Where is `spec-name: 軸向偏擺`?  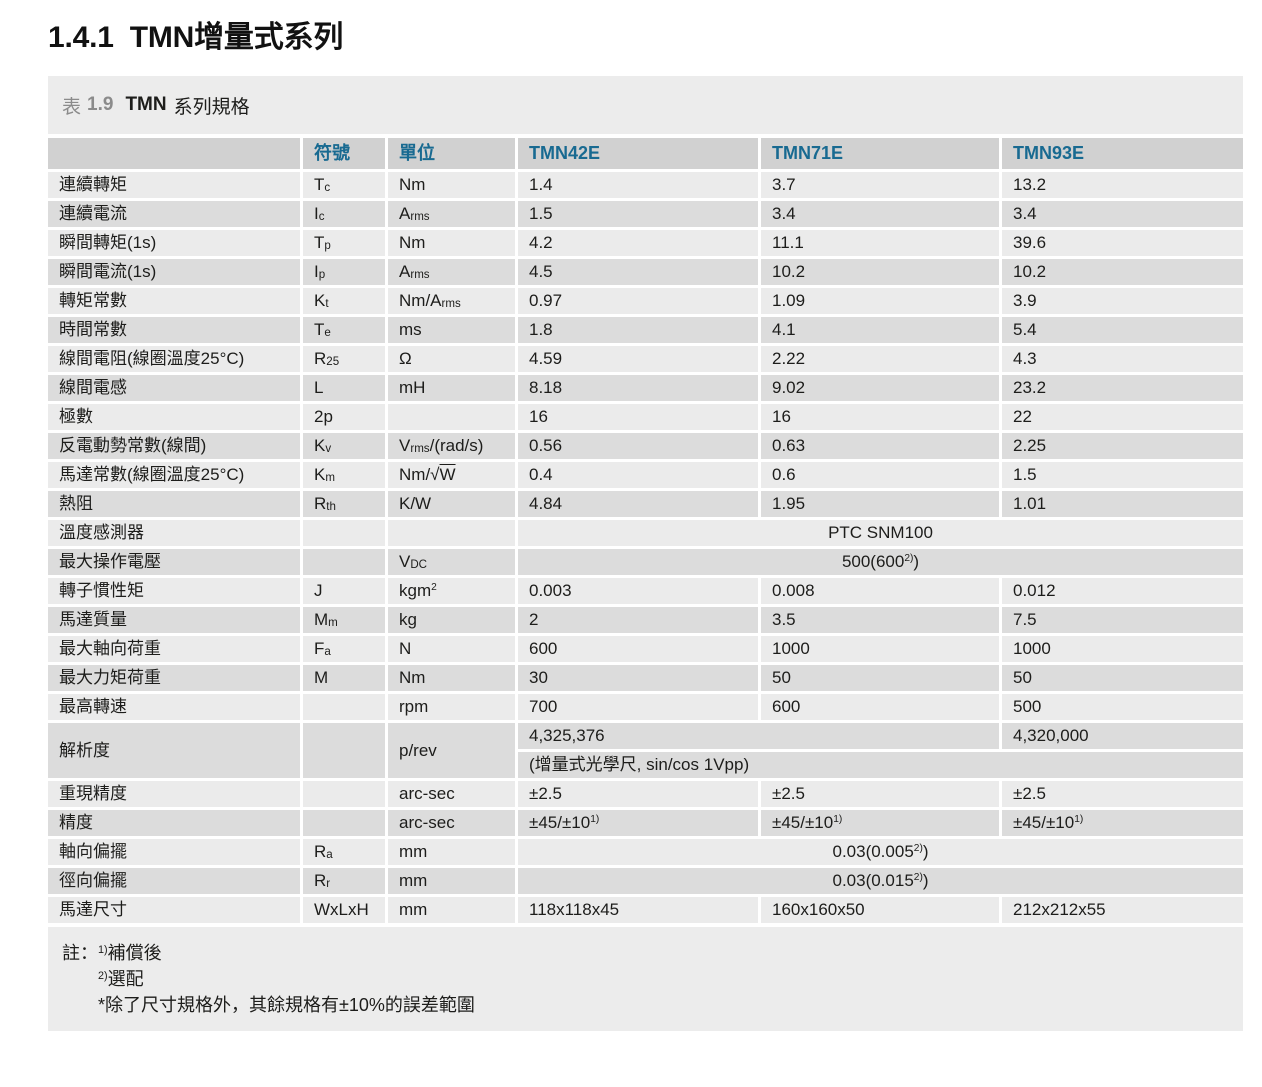
spec-name: 軸向偏擺 is located at coordinates (174, 852).